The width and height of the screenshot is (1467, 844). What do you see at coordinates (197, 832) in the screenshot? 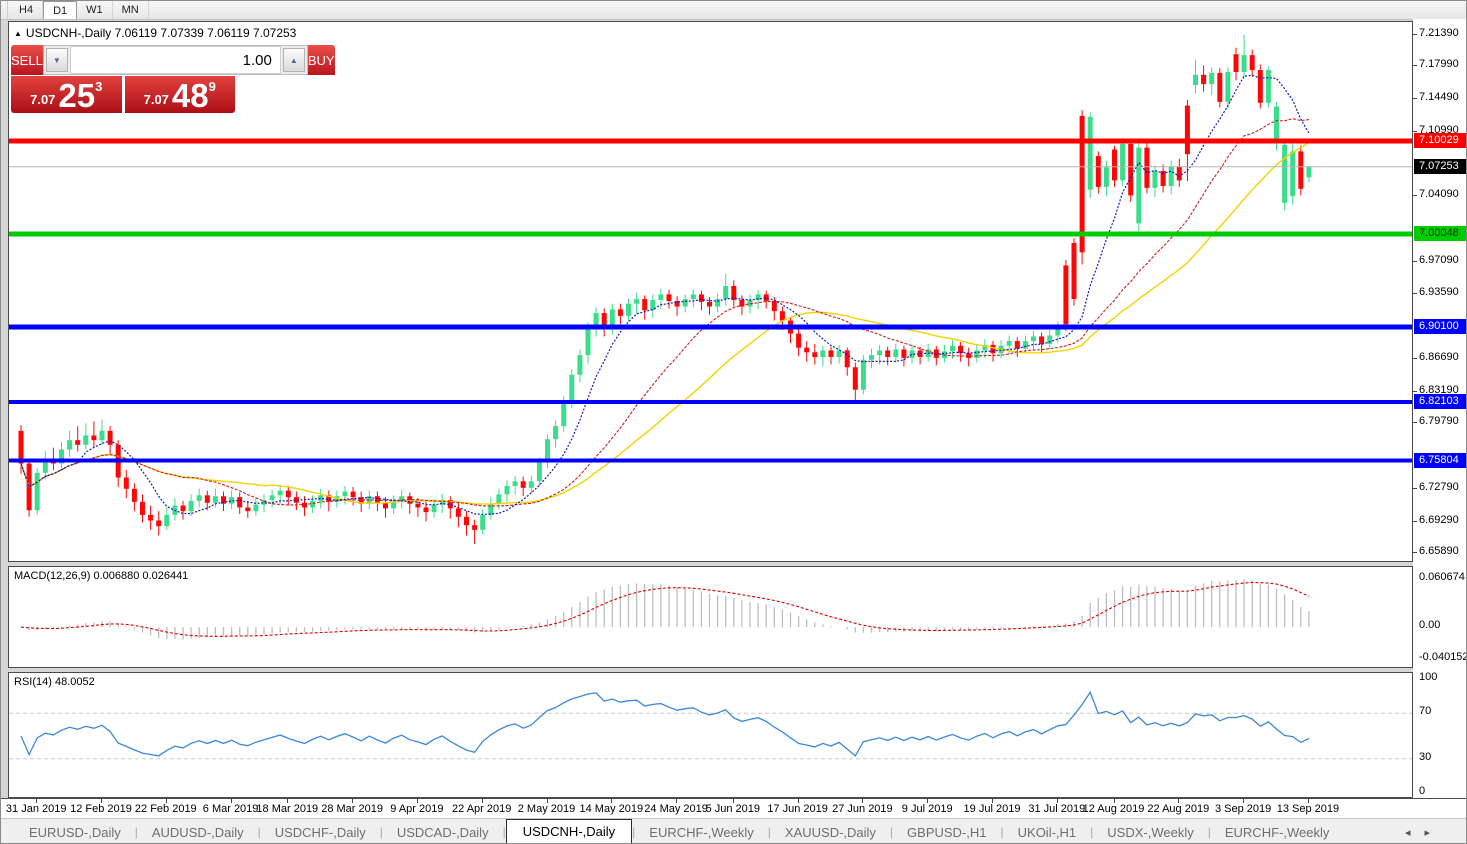
I see `chart-tab-audusd-daily: AUDUSD-,Daily` at bounding box center [197, 832].